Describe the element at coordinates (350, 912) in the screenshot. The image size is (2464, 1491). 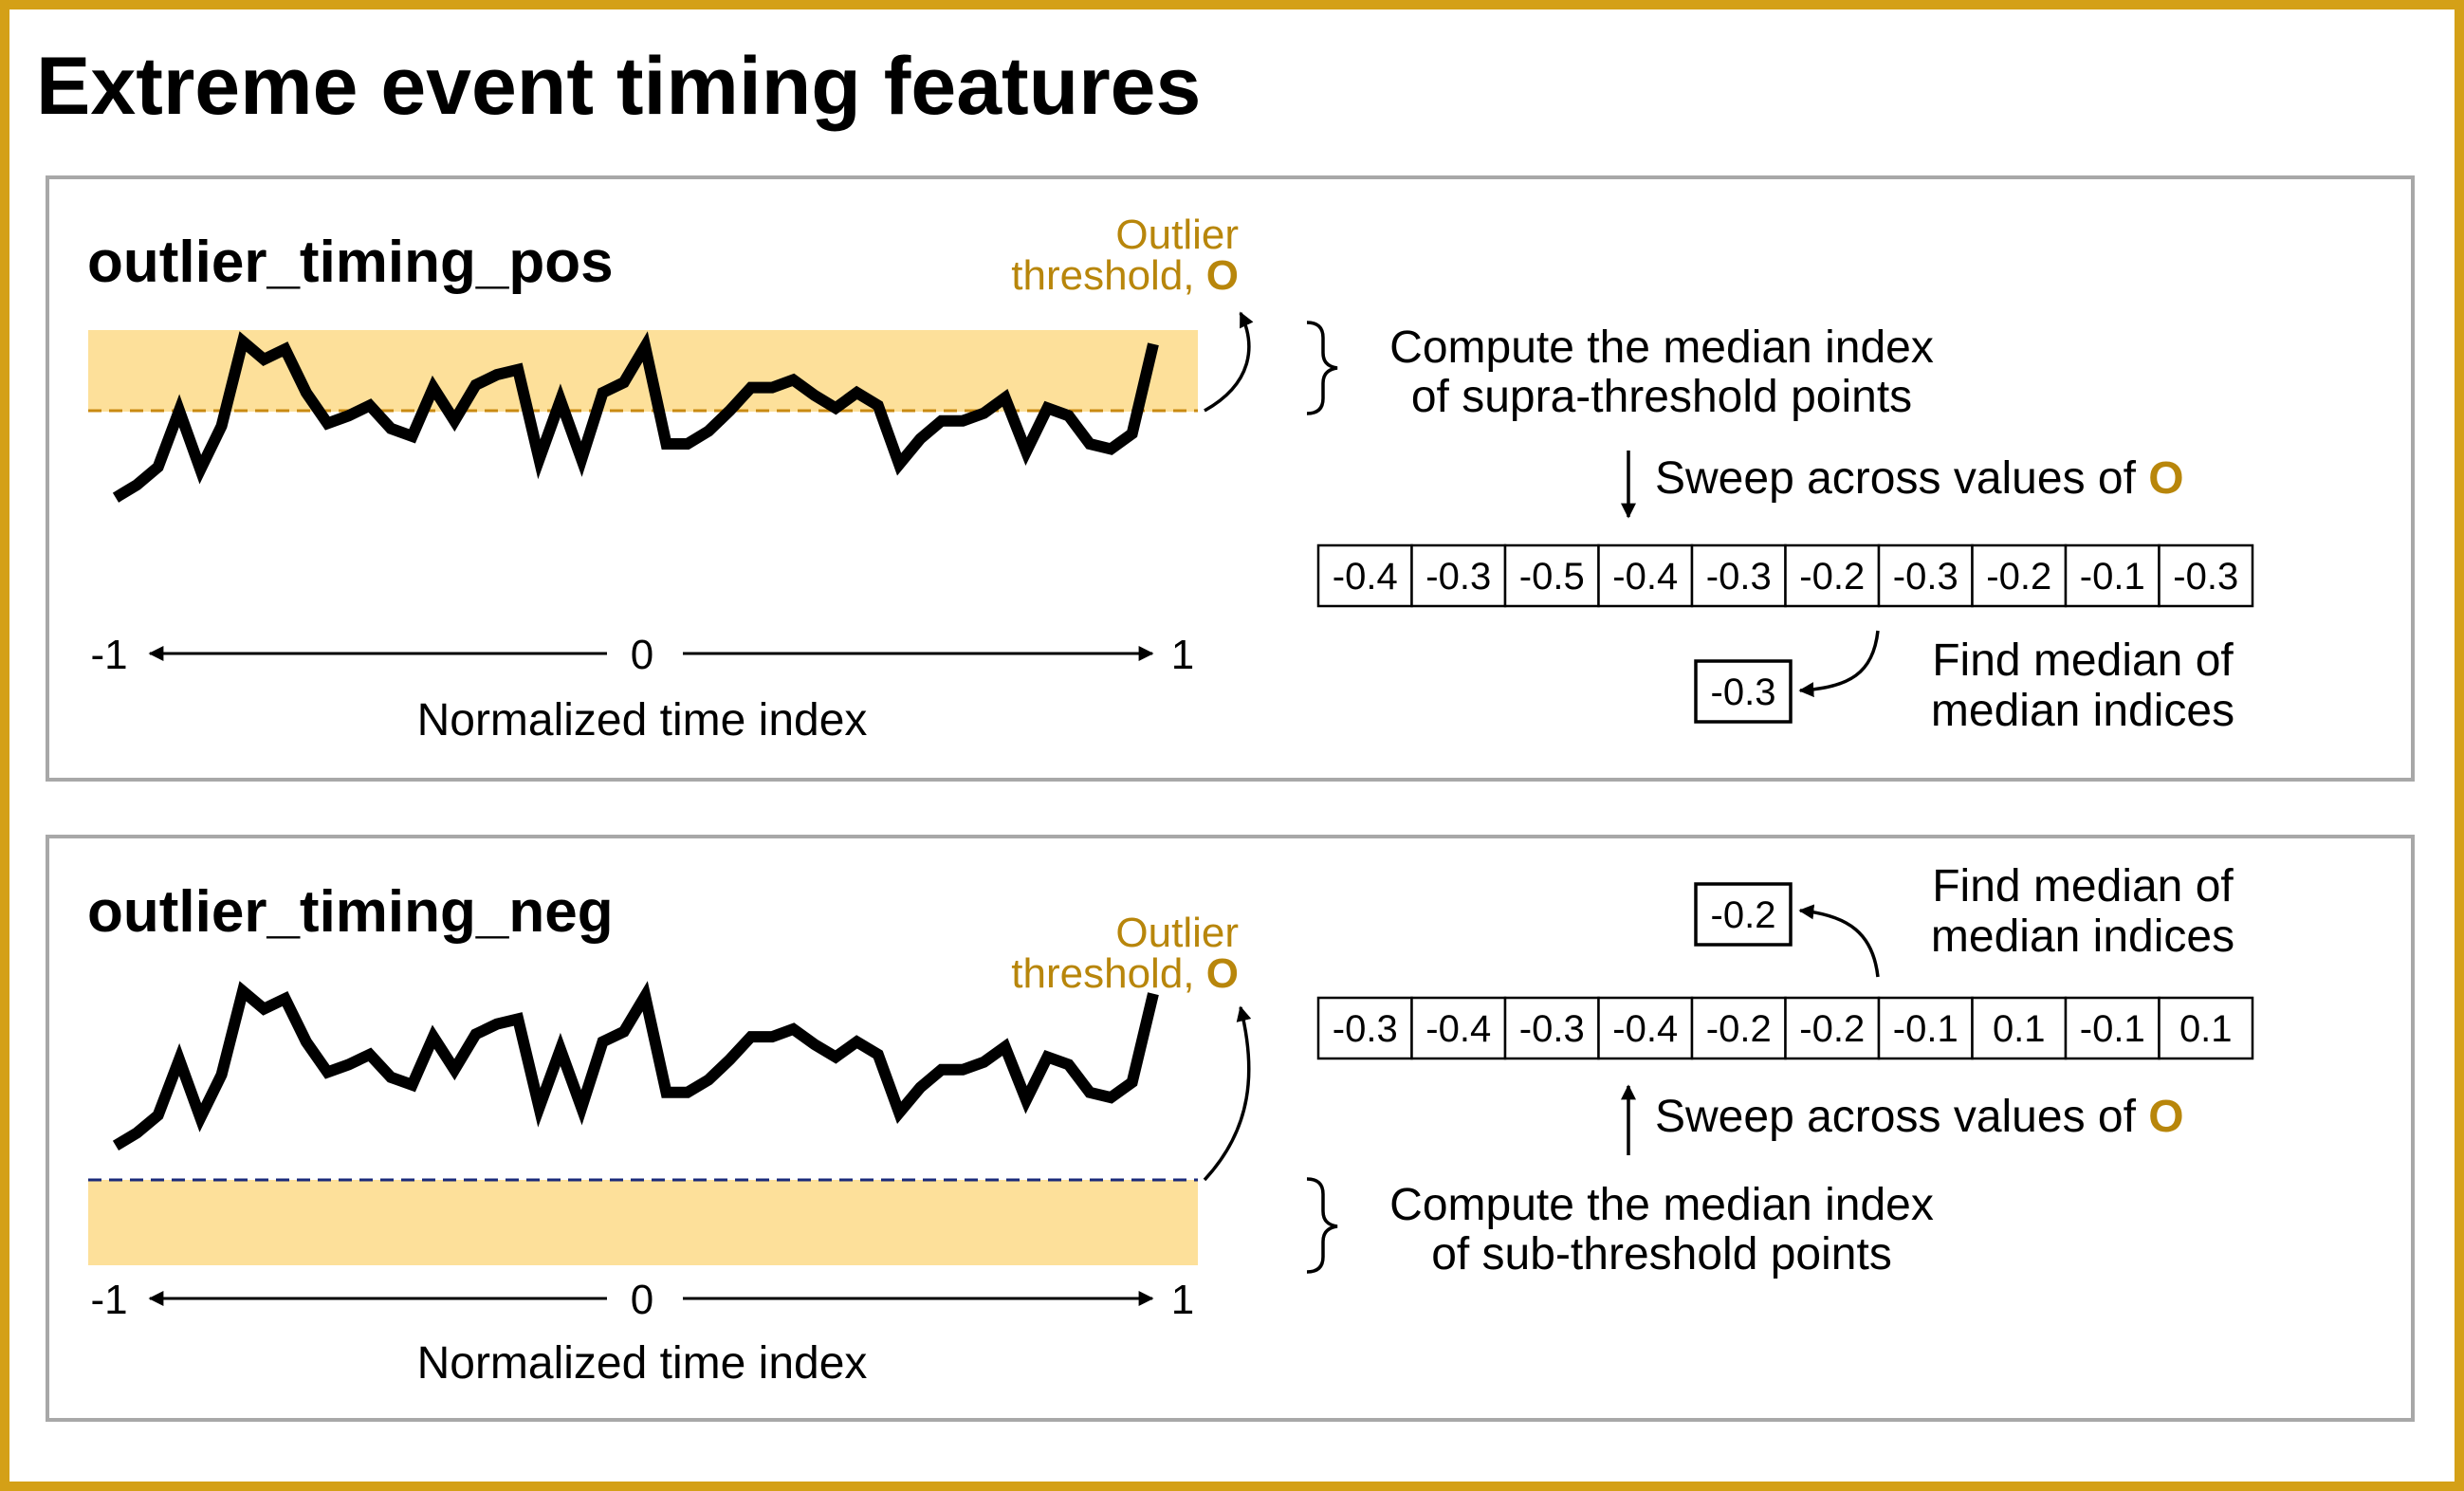
I see `panel-title: outlier_timing_neg` at that location.